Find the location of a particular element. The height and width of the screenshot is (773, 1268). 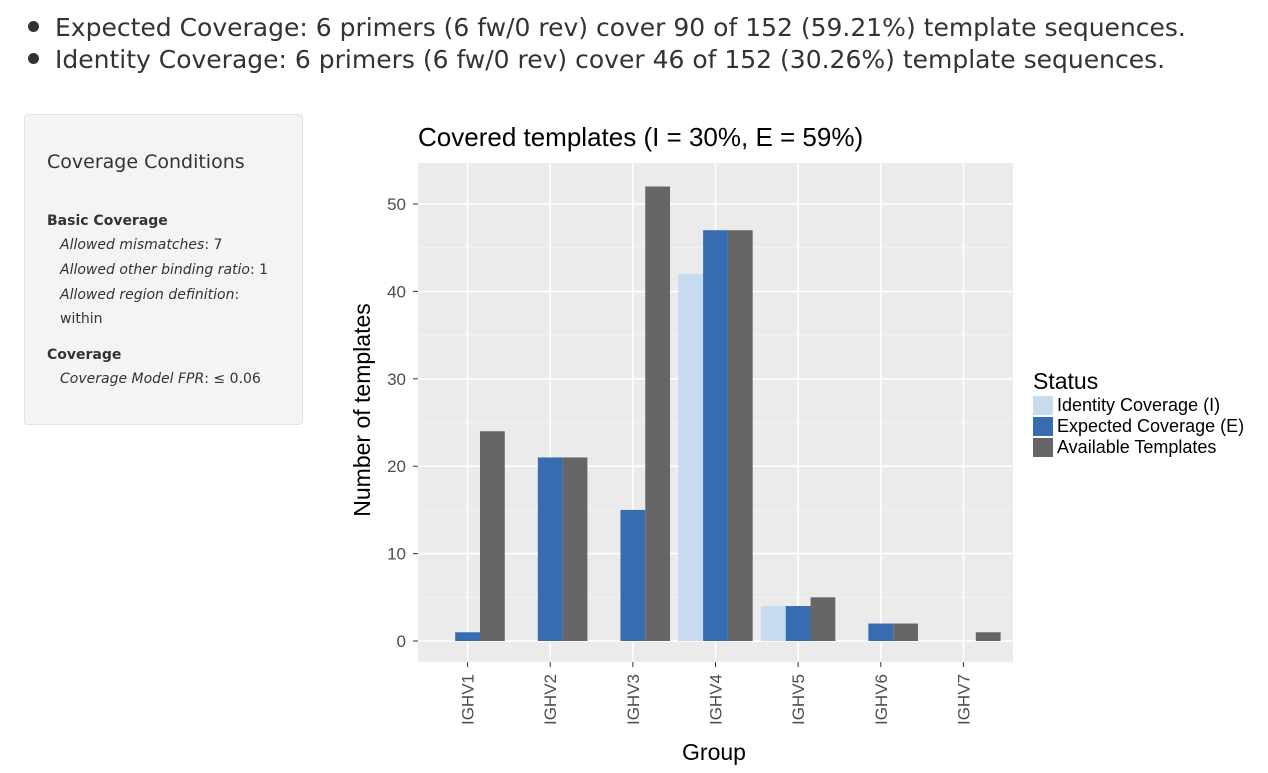

y-tick-label: 40 is located at coordinates (396, 291).